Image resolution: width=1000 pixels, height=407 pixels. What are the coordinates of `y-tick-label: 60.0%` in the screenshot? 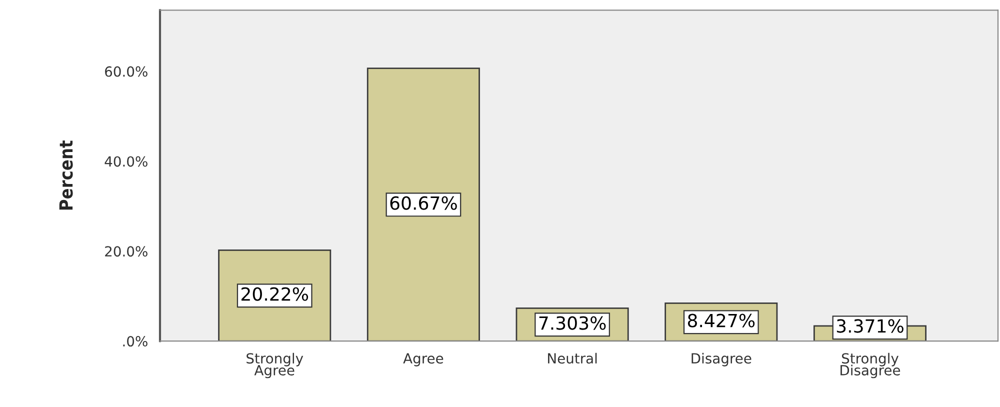 It's located at (126, 71).